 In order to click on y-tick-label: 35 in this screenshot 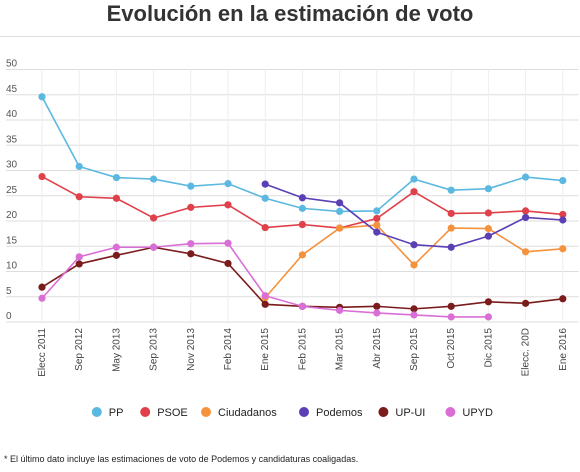, I will do `click(12, 139)`.